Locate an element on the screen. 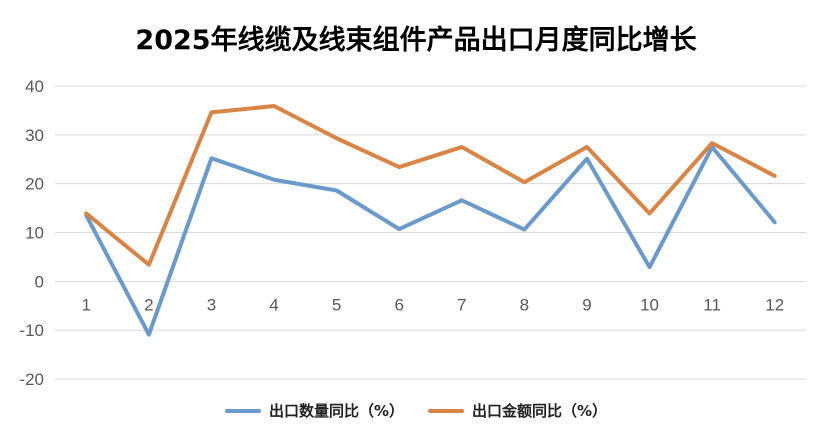  x-tick-label: 3 is located at coordinates (211, 304).